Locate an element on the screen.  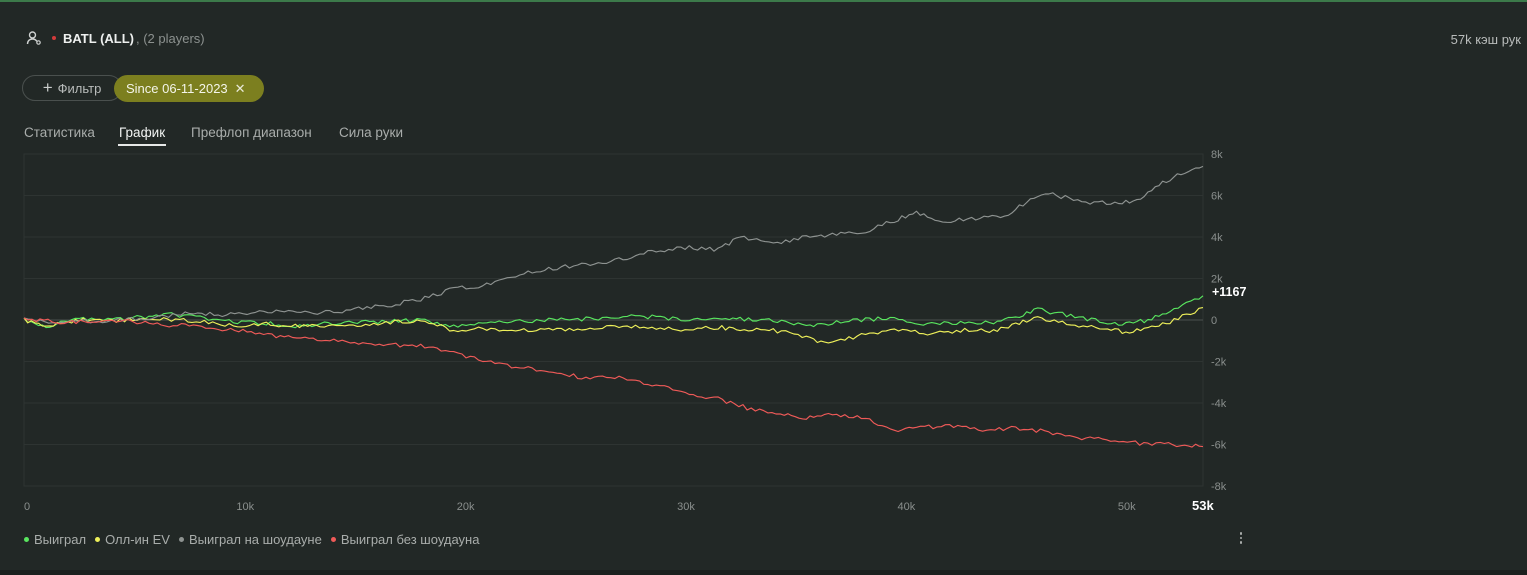
legend-dot-showdown is located at coordinates (181, 539).